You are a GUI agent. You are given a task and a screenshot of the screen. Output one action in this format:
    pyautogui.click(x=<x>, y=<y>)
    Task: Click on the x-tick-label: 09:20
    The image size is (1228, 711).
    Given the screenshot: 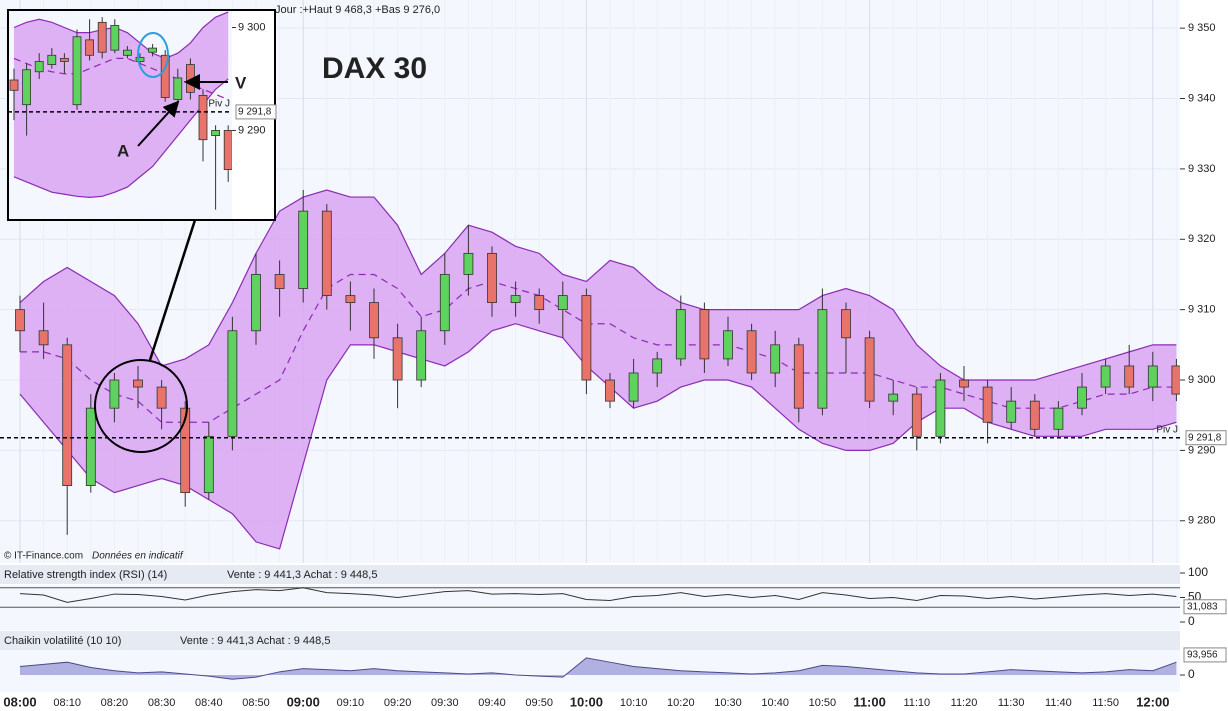 What is the action you would take?
    pyautogui.click(x=398, y=703)
    